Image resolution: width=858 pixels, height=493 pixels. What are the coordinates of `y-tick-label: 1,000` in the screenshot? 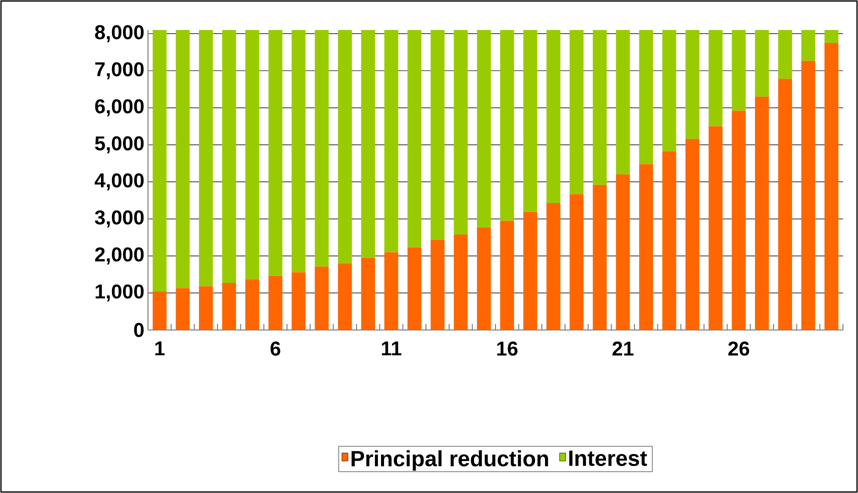 It's located at (120, 293).